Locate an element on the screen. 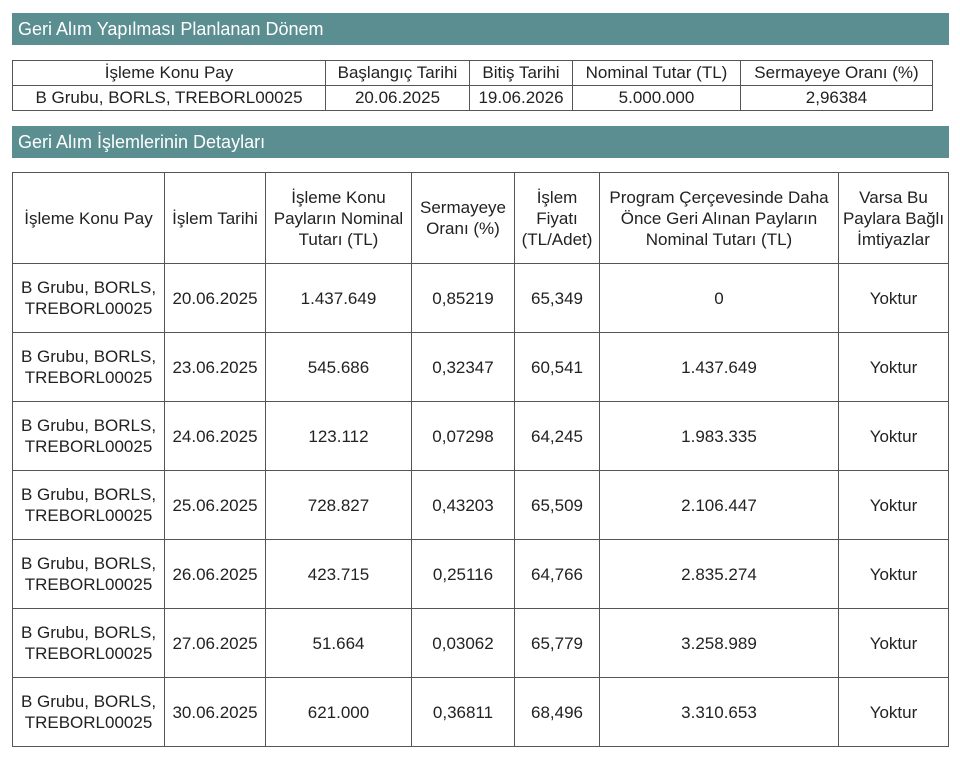  details-header-cell: İşlem Tarihi is located at coordinates (215, 218).